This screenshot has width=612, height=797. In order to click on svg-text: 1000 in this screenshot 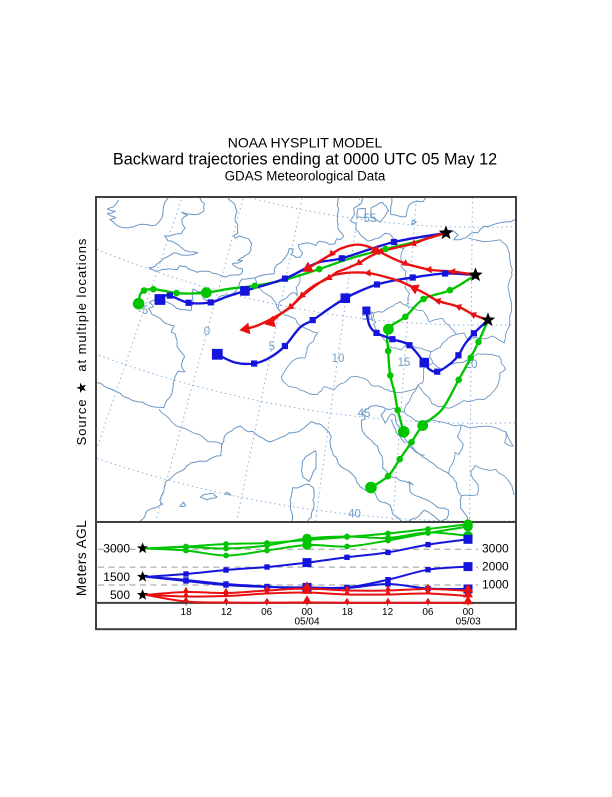, I will do `click(495, 585)`.